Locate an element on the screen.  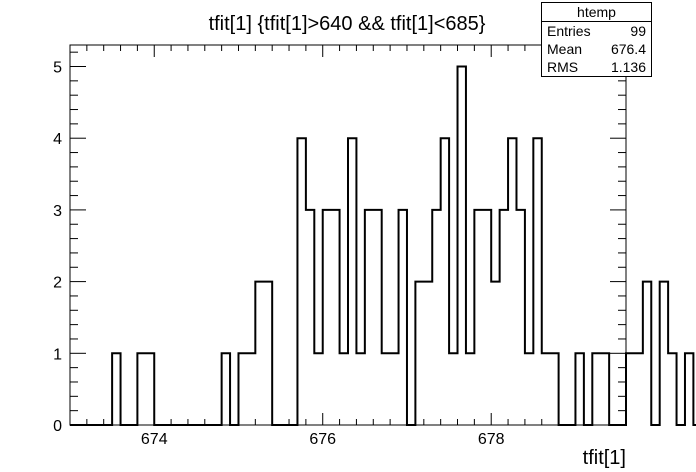
stats-box: htemp Entries 99 Mean 676.4 RMS 1.136 is located at coordinates (596, 39).